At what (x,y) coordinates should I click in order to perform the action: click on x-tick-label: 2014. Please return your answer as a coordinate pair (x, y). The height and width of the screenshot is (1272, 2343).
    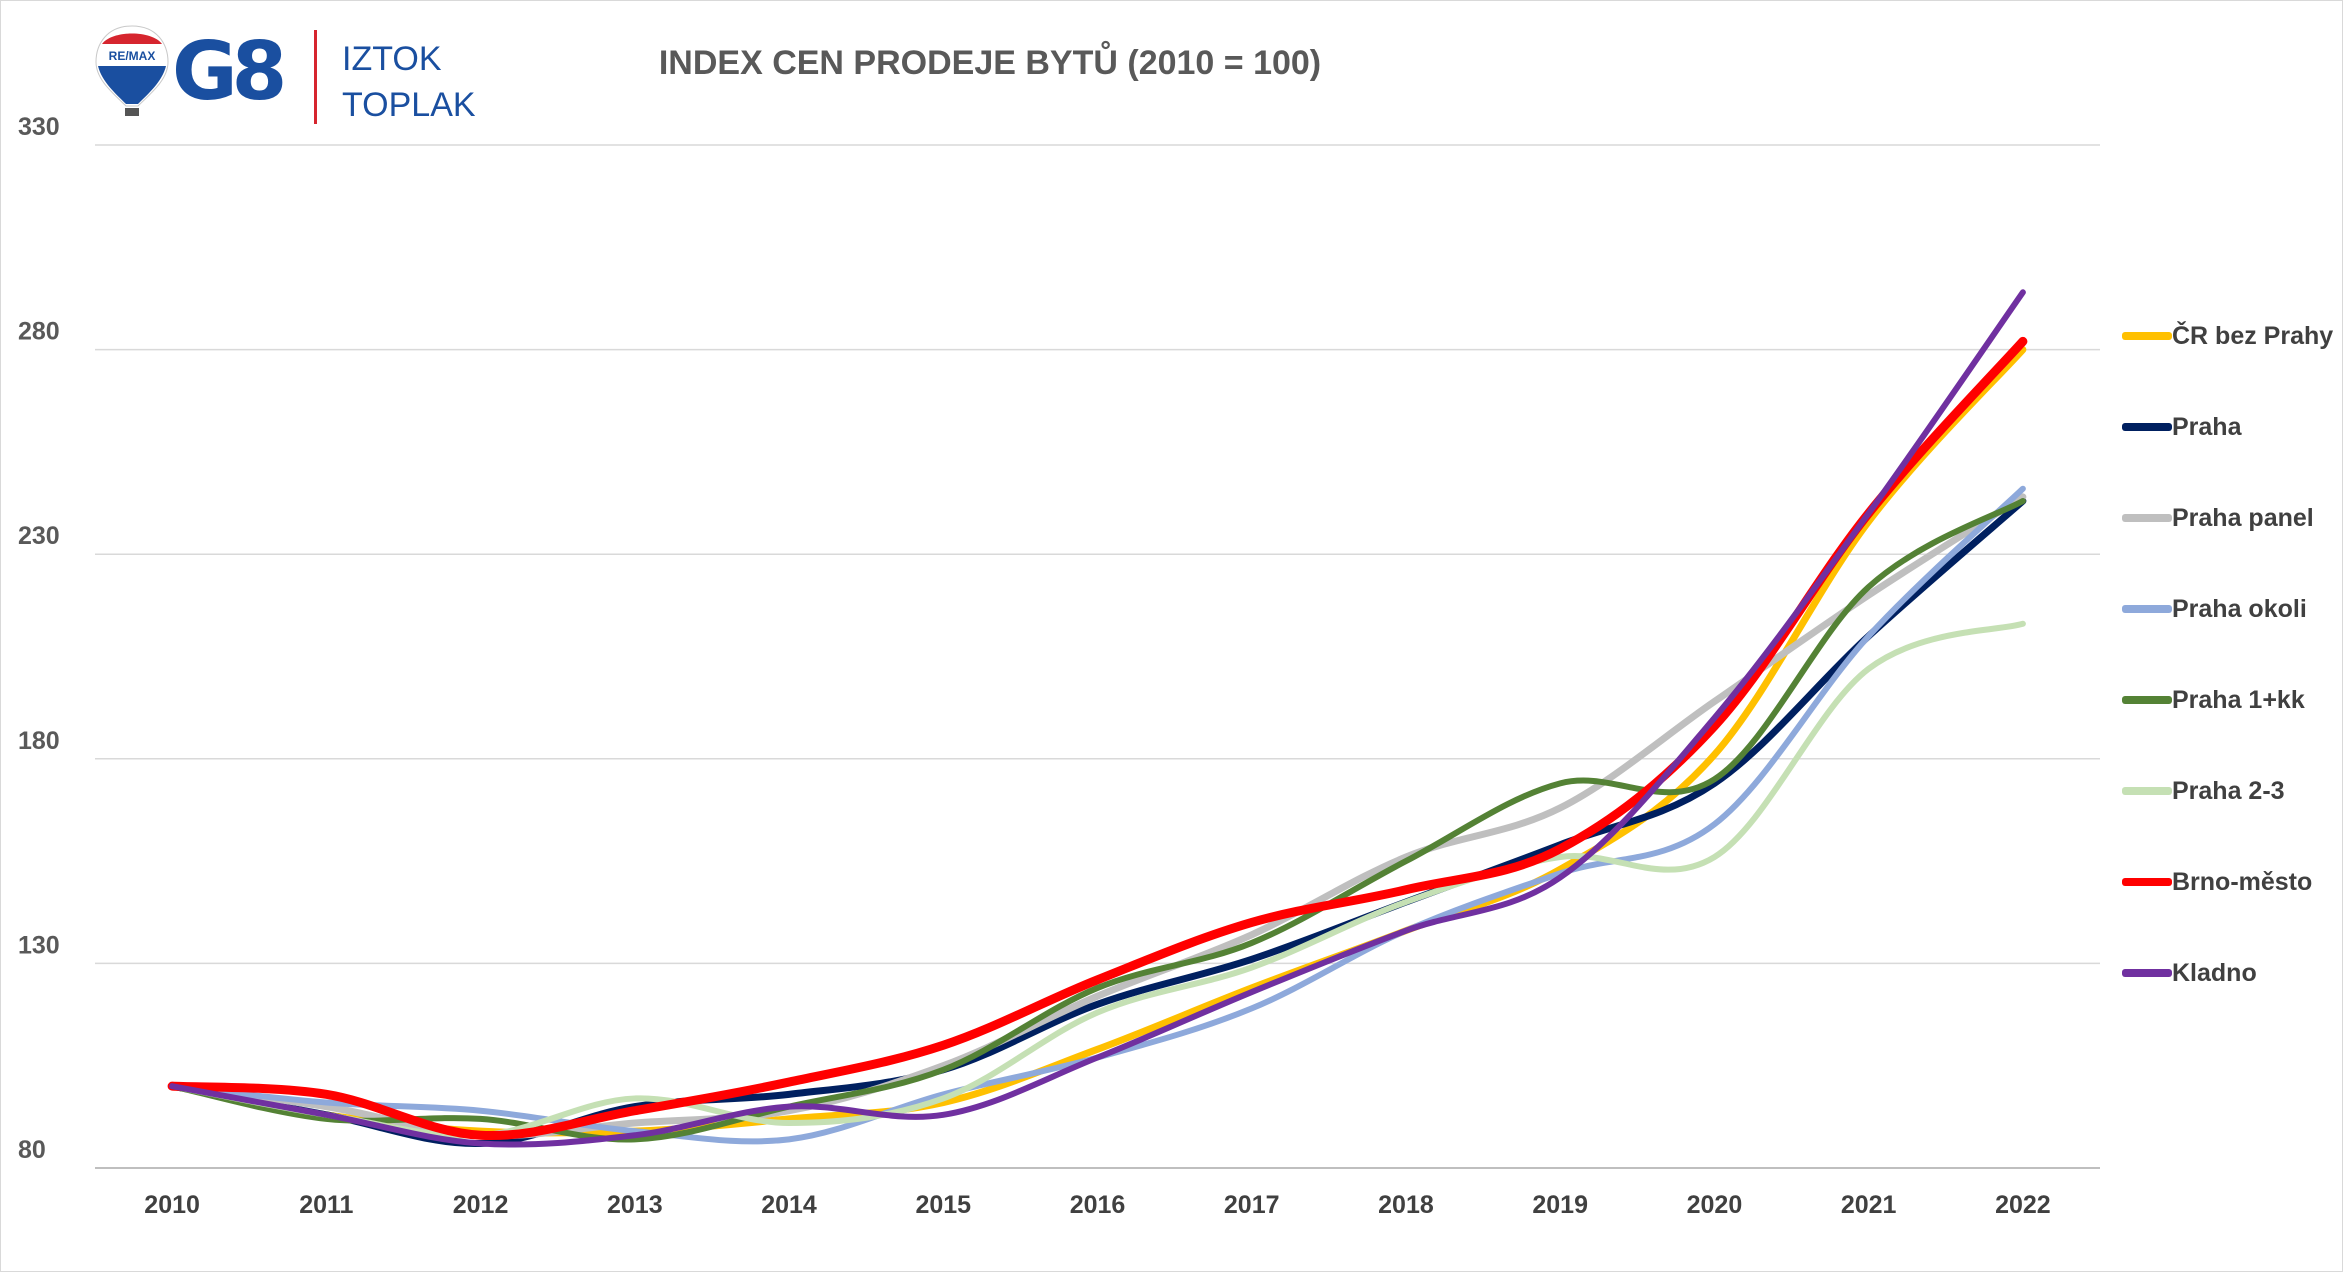
    Looking at the image, I should click on (789, 1205).